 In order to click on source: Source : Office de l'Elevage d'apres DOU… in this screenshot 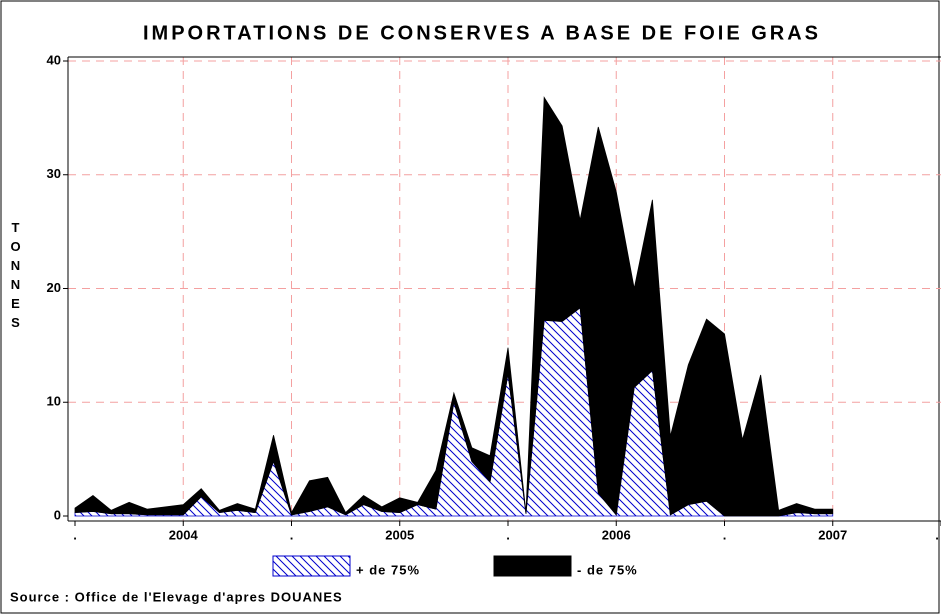, I will do `click(176, 596)`.